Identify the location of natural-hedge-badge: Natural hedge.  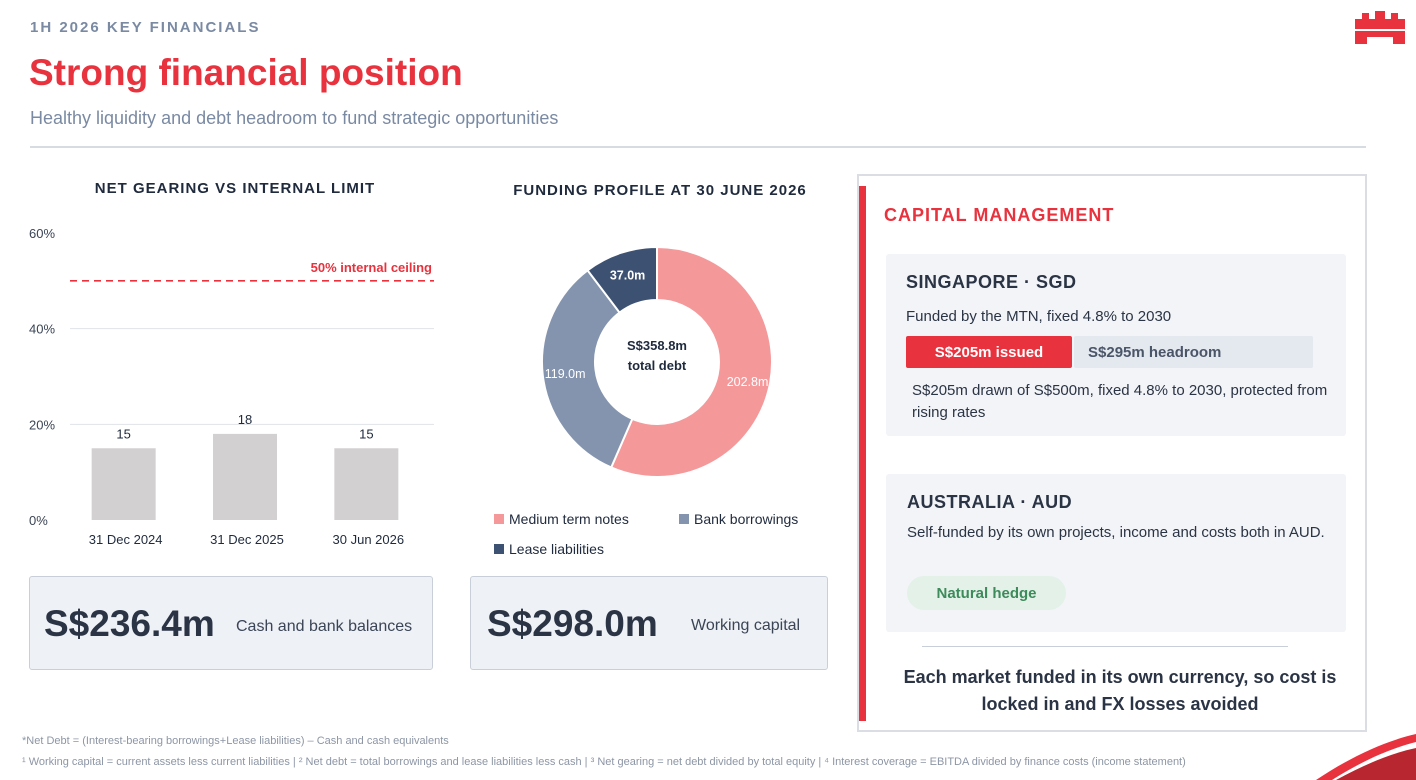
(986, 593).